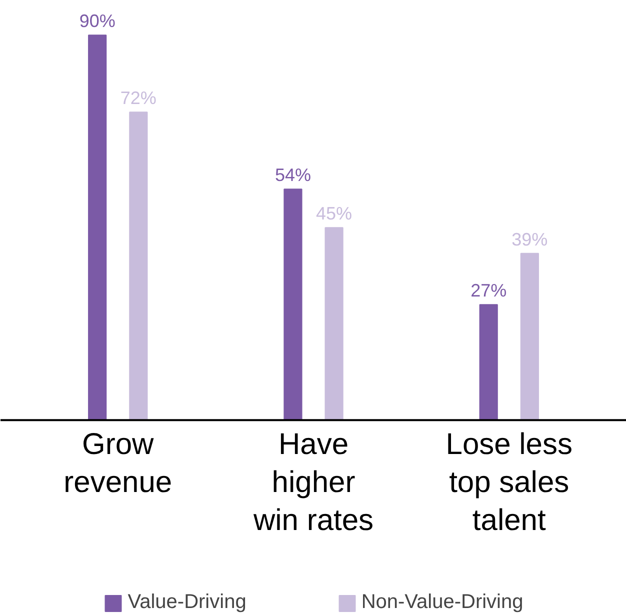  What do you see at coordinates (530, 239) in the screenshot?
I see `data-label: 39%` at bounding box center [530, 239].